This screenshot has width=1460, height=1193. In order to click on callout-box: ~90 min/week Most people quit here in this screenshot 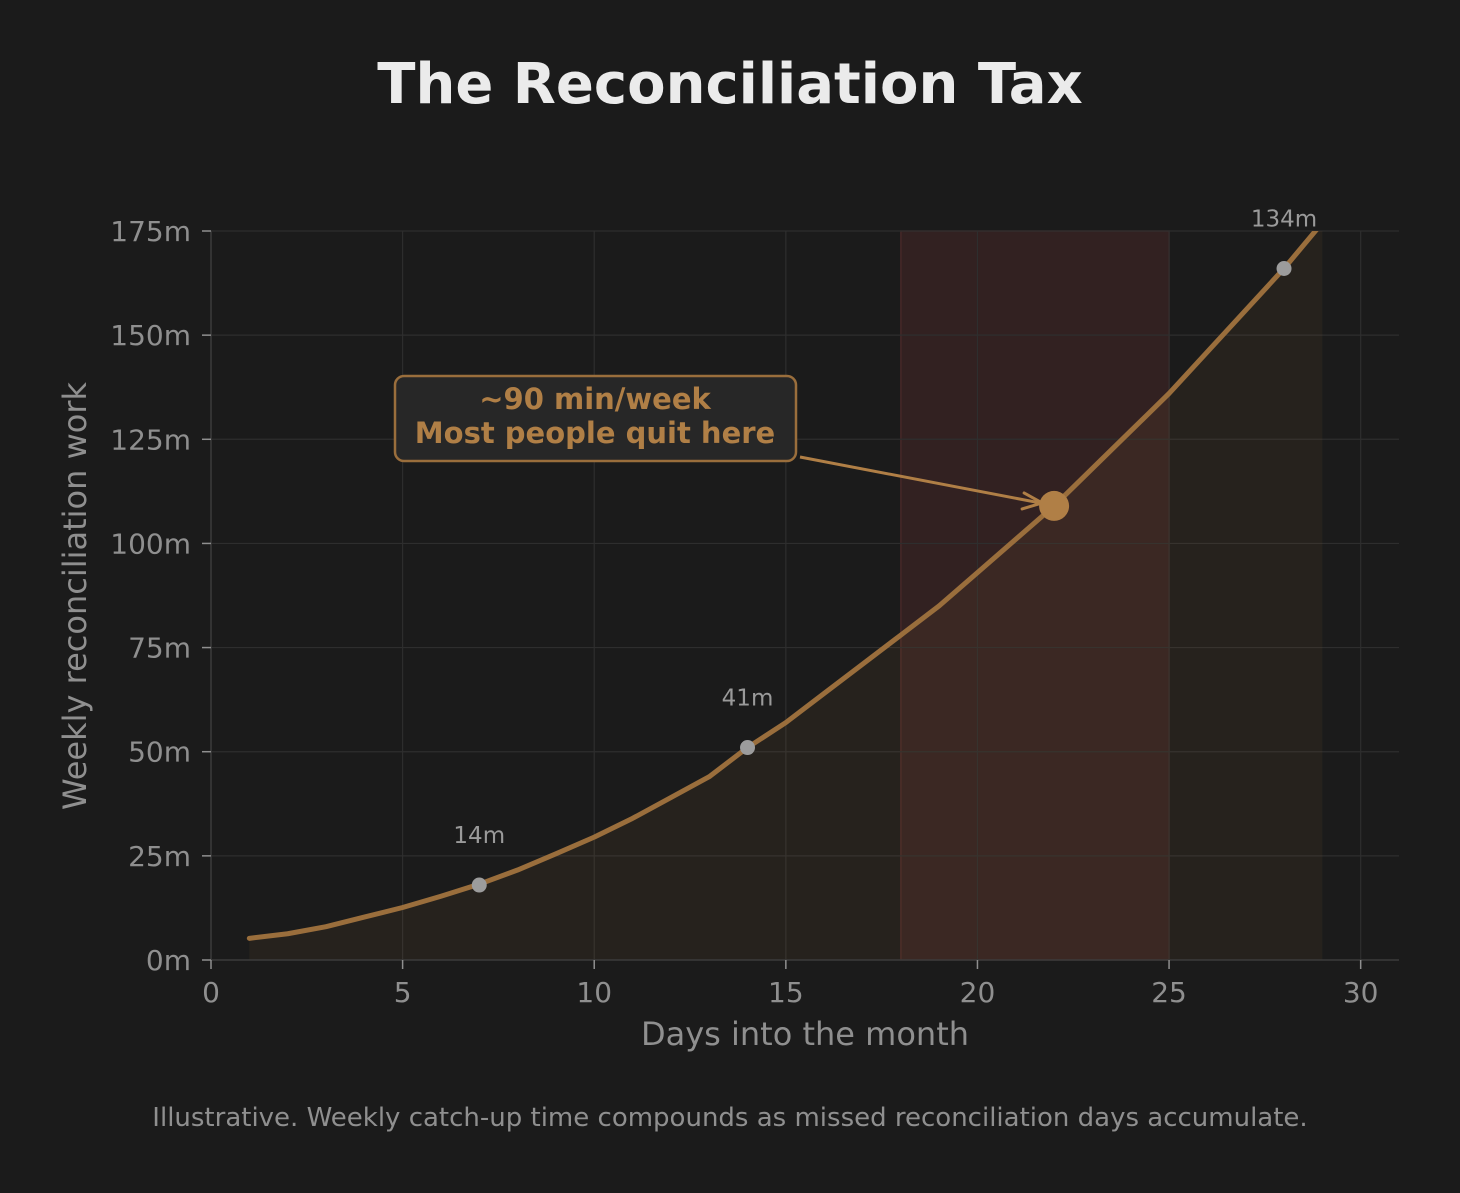, I will do `click(595, 418)`.